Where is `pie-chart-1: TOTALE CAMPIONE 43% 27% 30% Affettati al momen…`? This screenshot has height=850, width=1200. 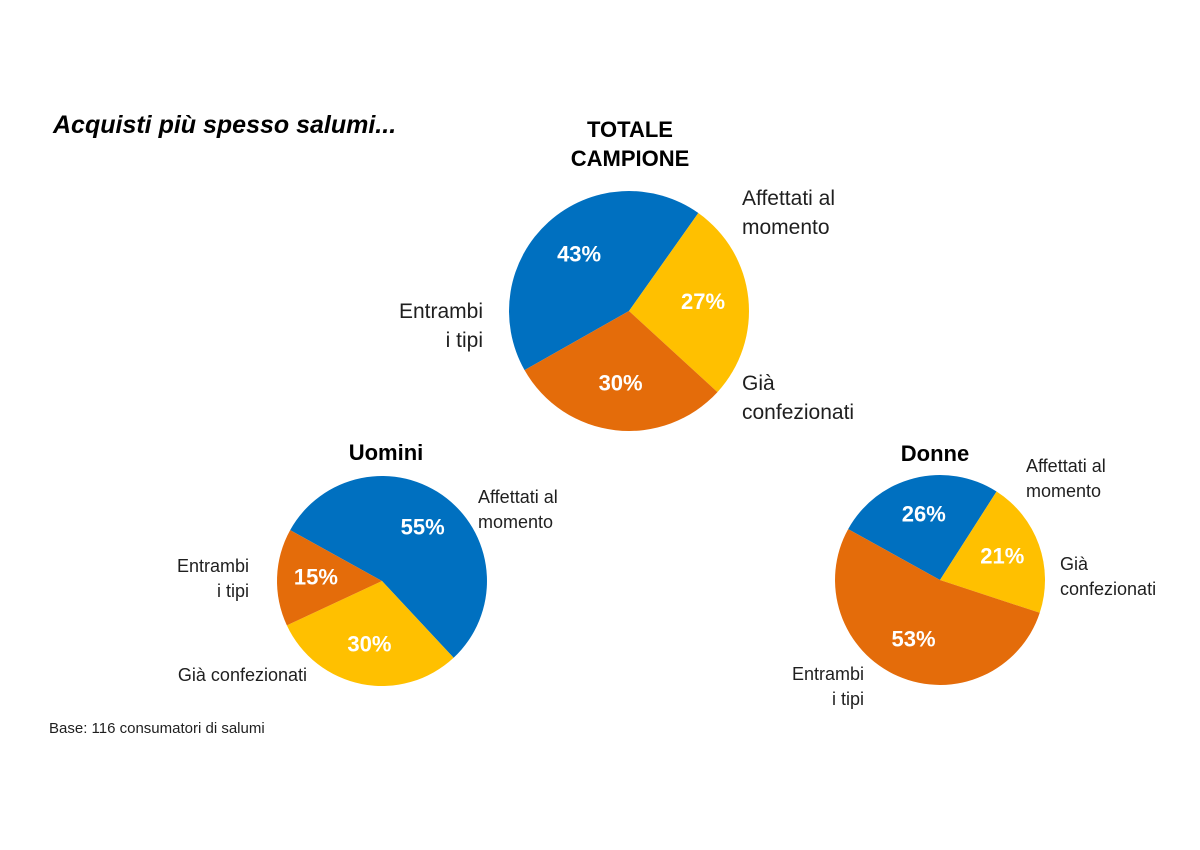
pie-chart-1: TOTALE CAMPIONE 43% 27% 30% Affettati al momen… is located at coordinates (626, 274).